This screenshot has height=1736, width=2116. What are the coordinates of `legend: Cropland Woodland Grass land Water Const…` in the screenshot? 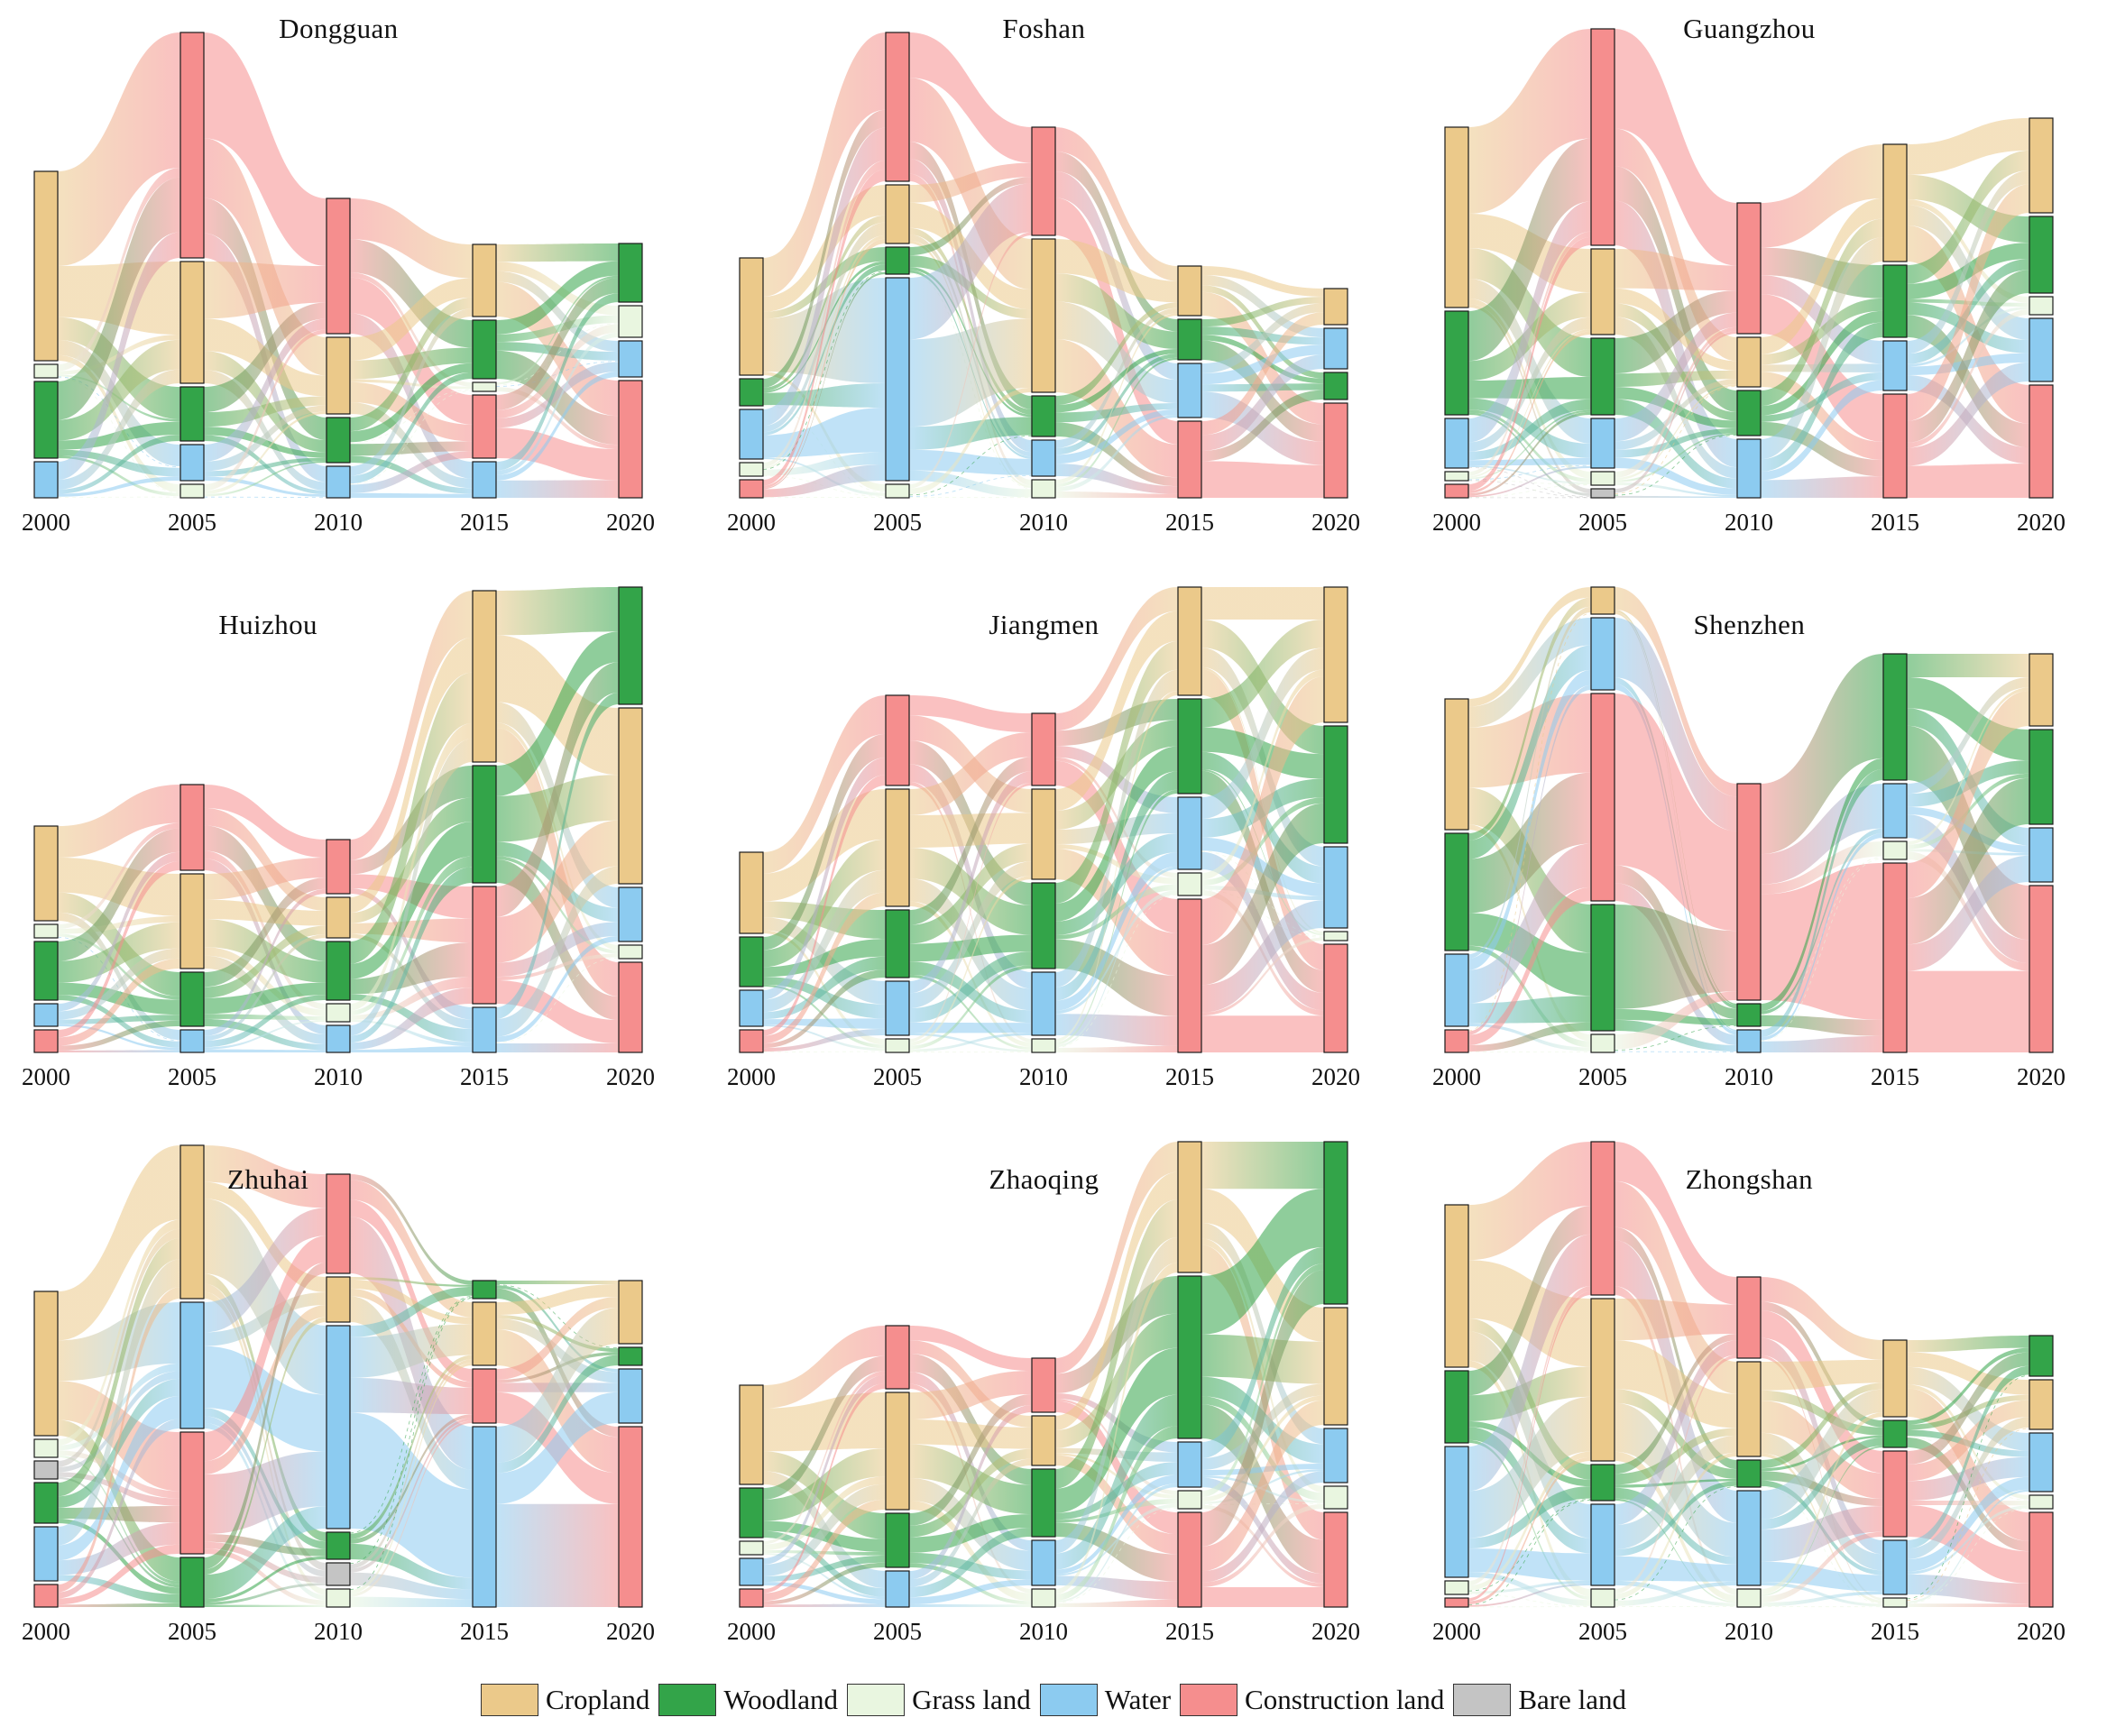 It's located at (1058, 1700).